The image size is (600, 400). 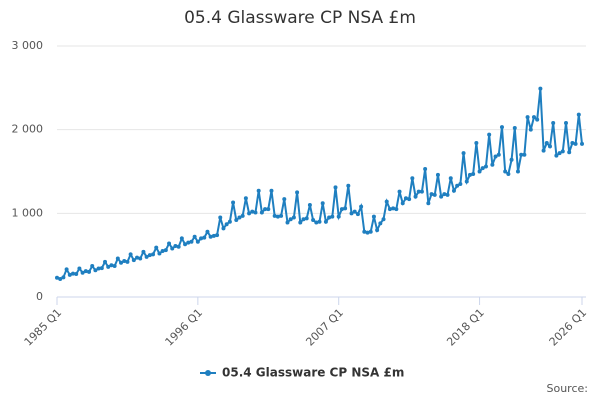 I want to click on source-label: Source:, so click(x=568, y=388).